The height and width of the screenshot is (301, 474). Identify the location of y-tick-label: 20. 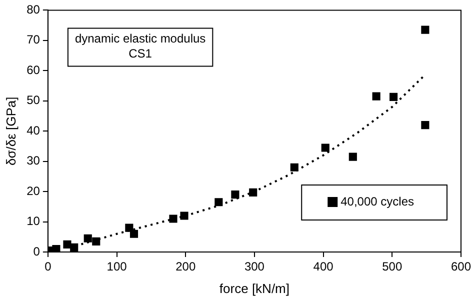
(33, 191).